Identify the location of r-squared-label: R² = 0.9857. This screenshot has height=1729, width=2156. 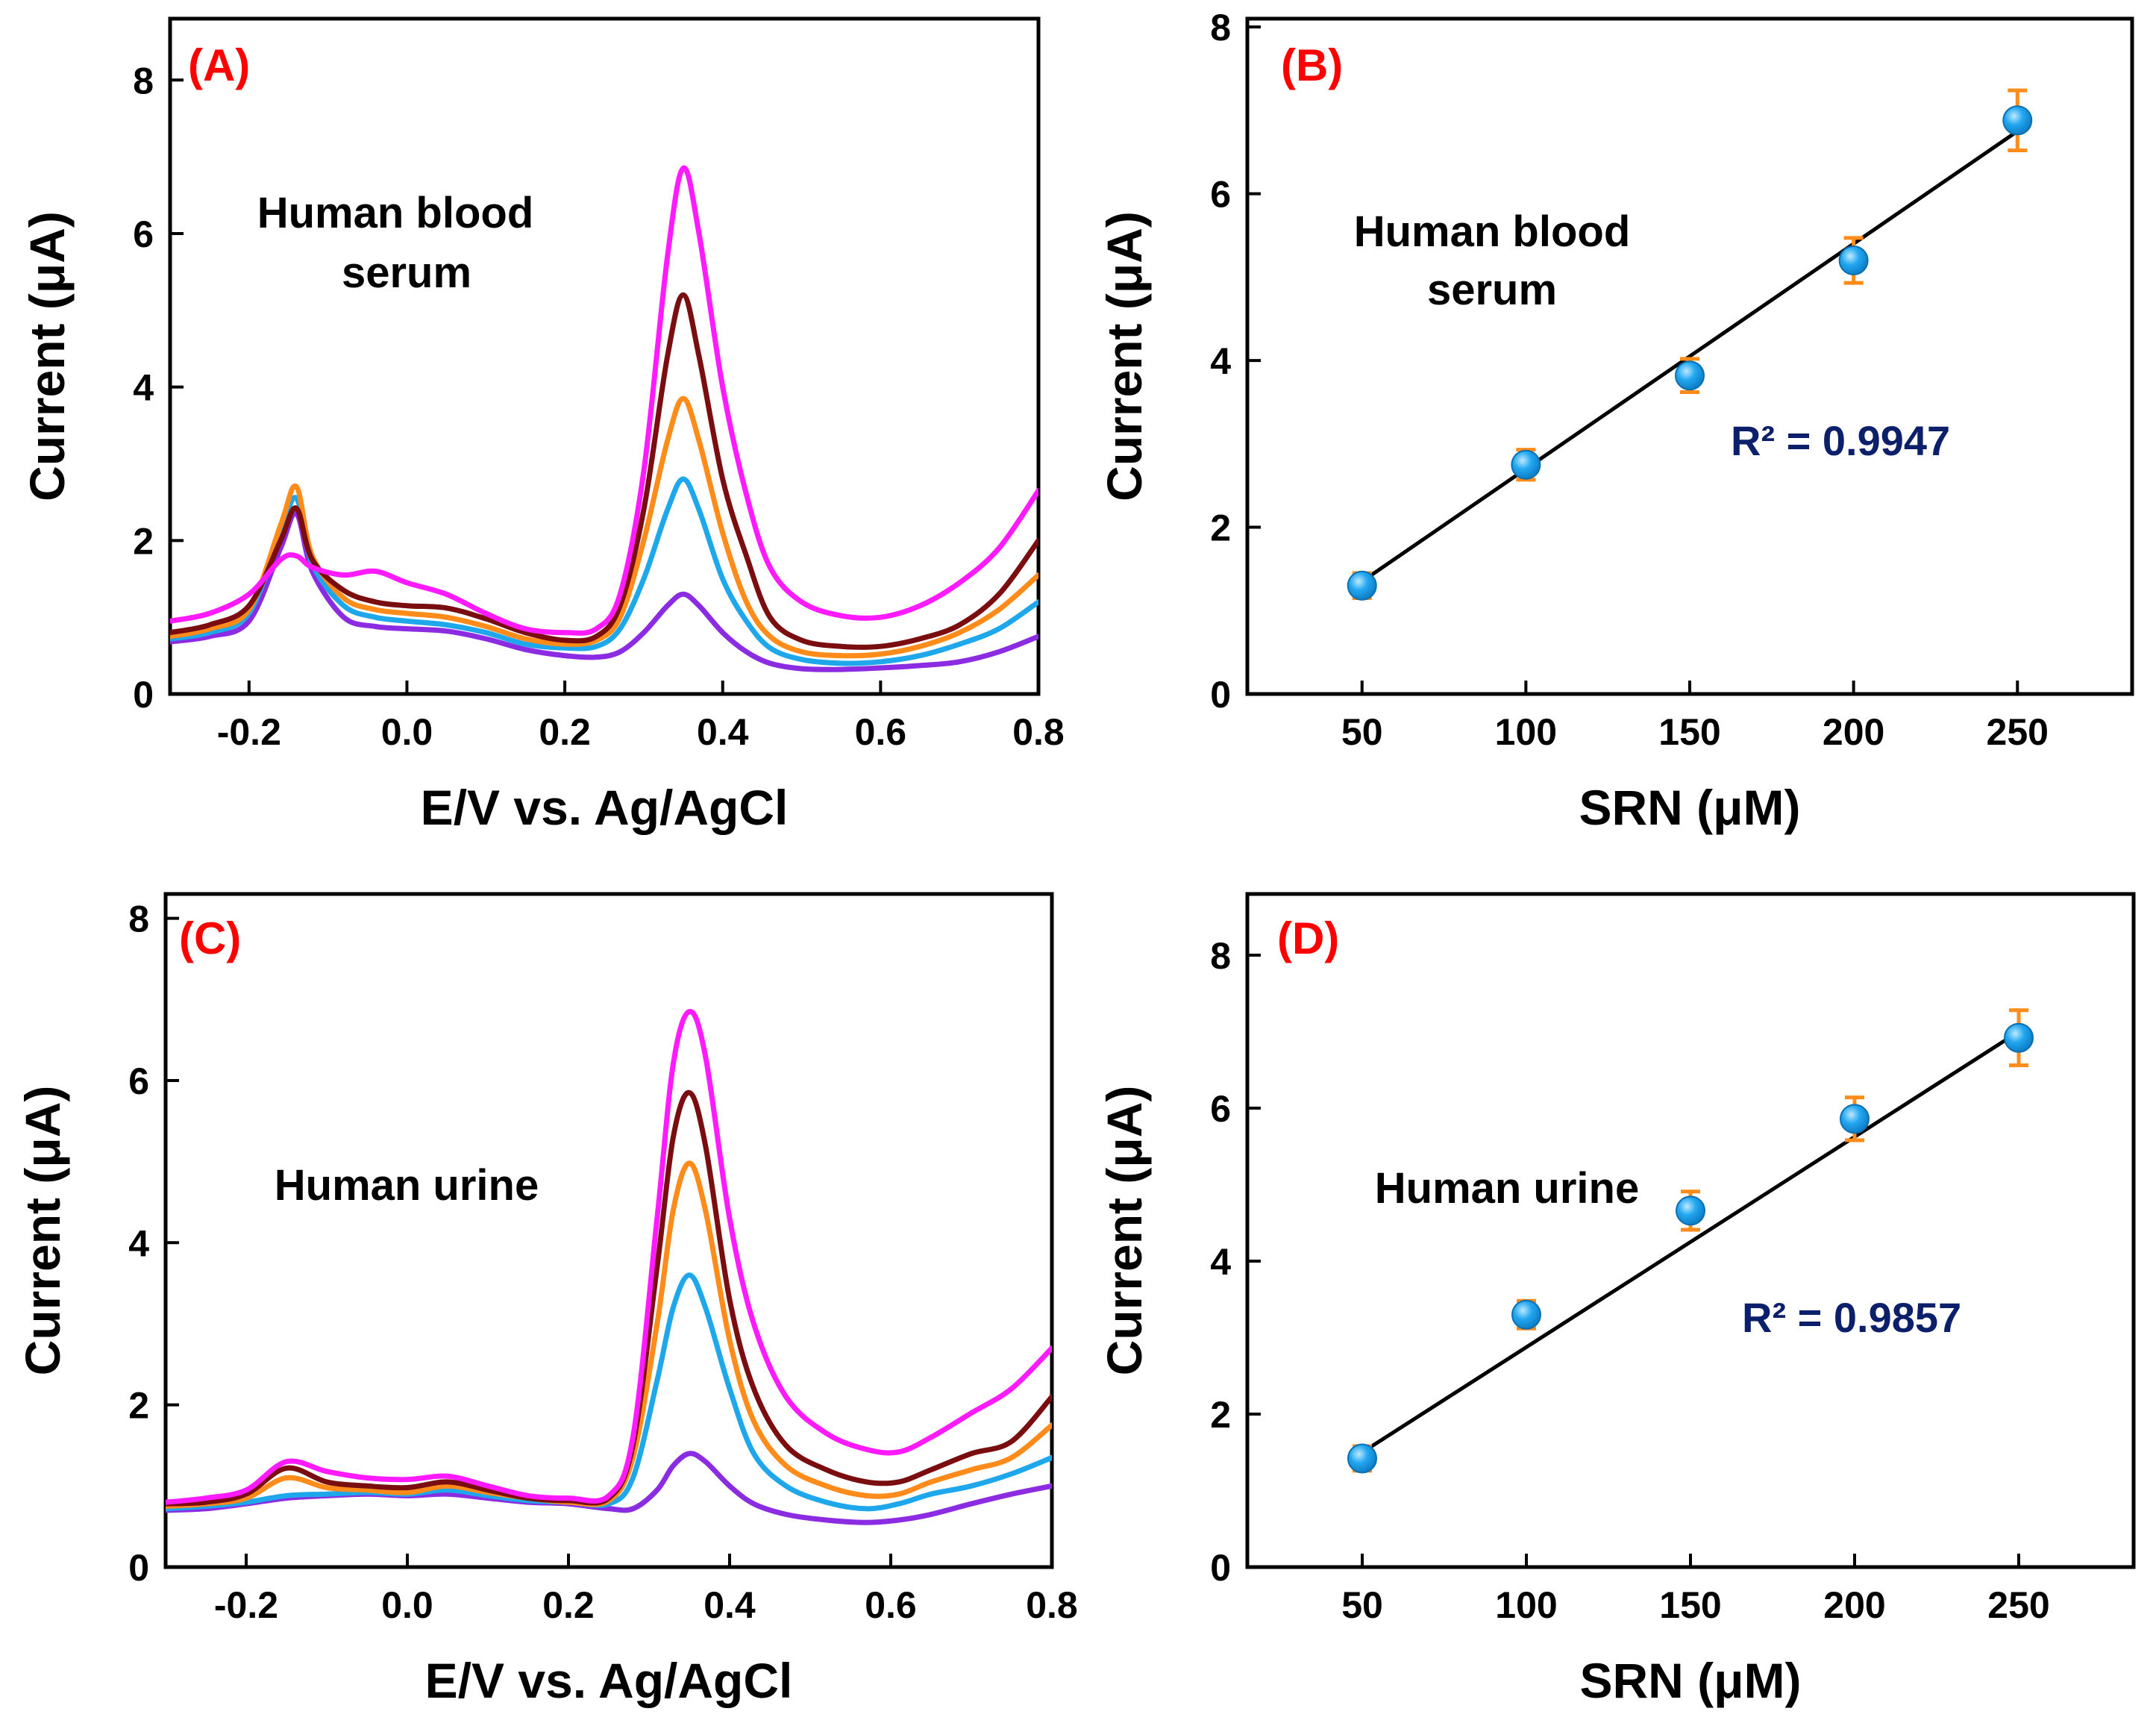
(1851, 1317).